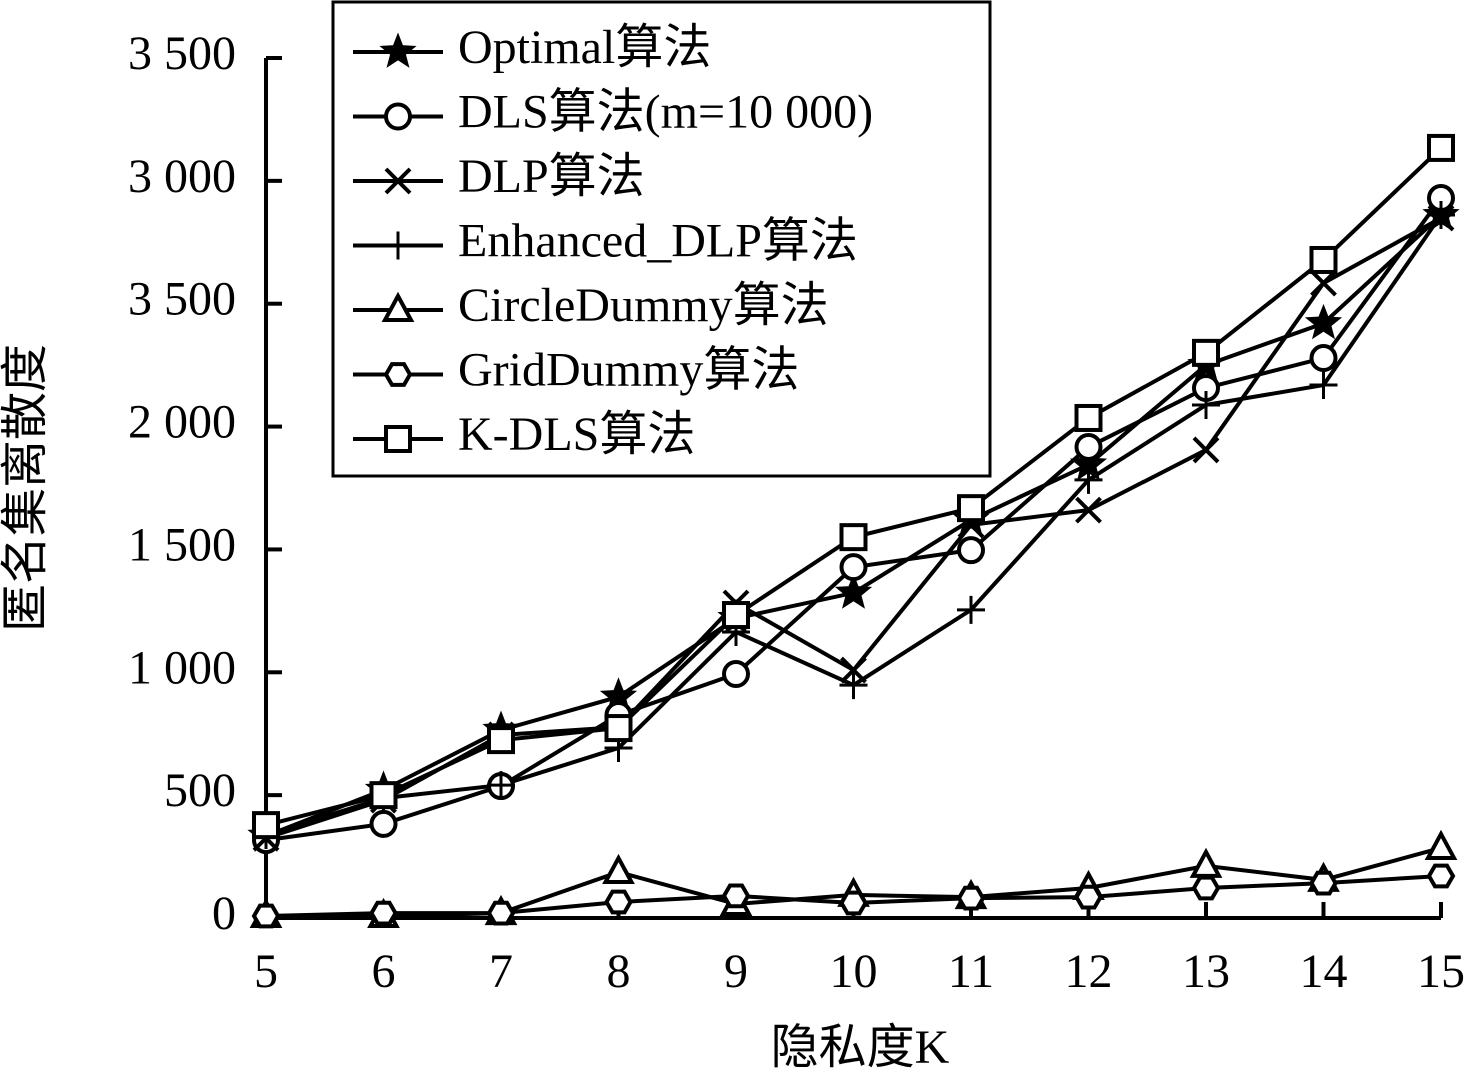 The width and height of the screenshot is (1473, 1092). What do you see at coordinates (182, 667) in the screenshot?
I see `y-tick-label: 1 000` at bounding box center [182, 667].